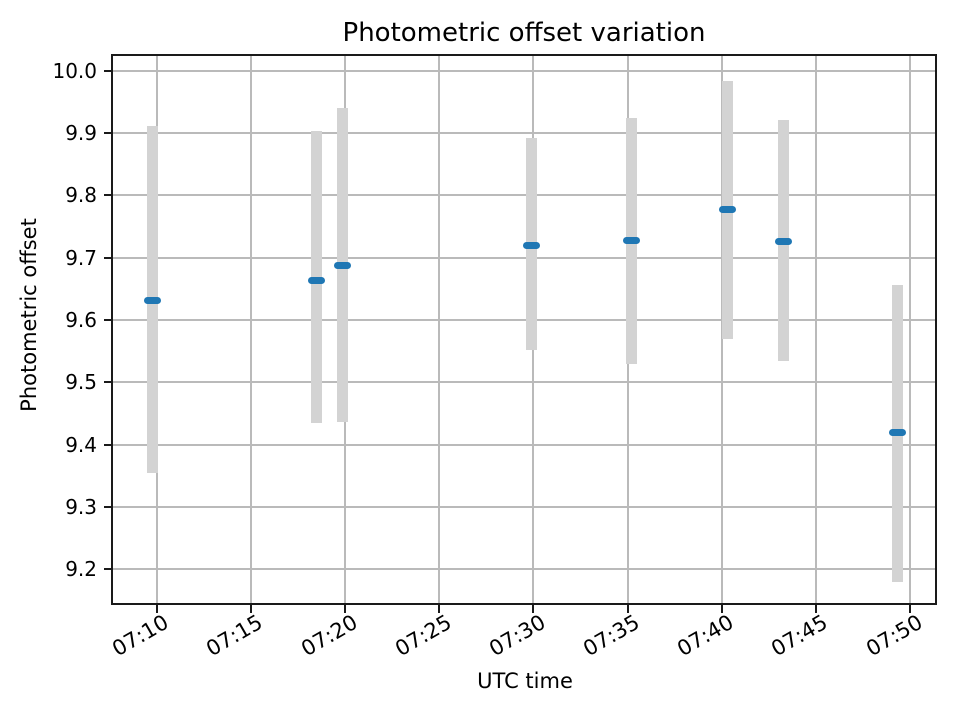  Describe the element at coordinates (799, 636) in the screenshot. I see `x-tick-label: 07:45` at that location.